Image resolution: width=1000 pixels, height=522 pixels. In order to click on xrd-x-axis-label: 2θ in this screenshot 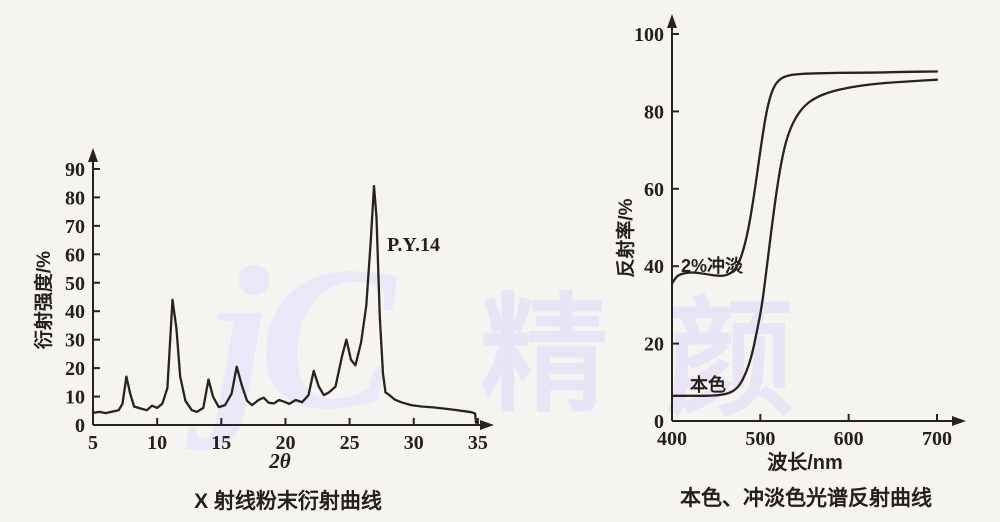, I will do `click(280, 461)`.